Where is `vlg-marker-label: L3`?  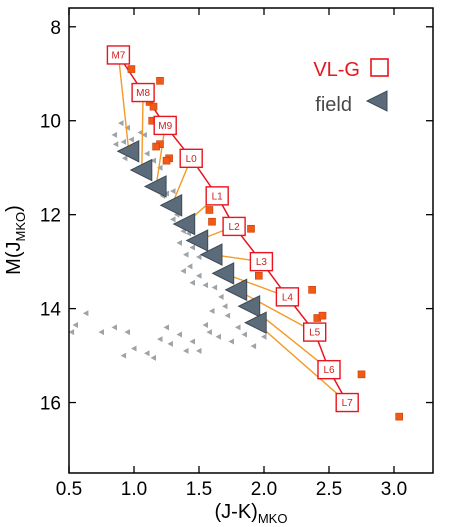
vlg-marker-label: L3 is located at coordinates (262, 262).